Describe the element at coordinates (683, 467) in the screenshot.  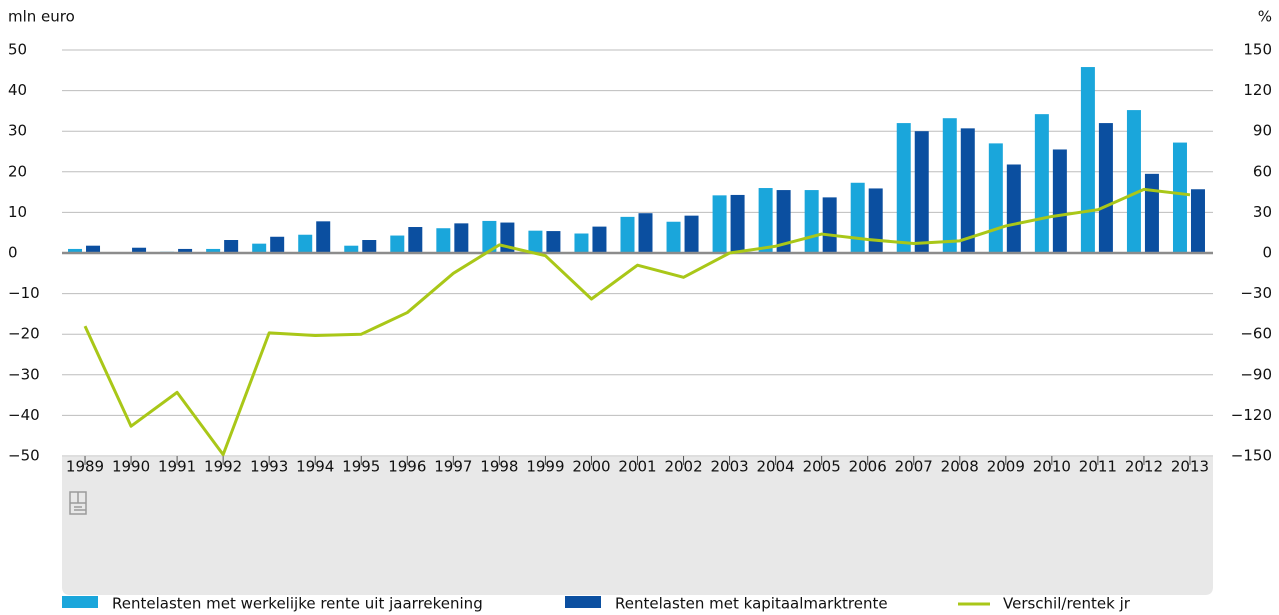
I see `x-tick-label: 2002` at that location.